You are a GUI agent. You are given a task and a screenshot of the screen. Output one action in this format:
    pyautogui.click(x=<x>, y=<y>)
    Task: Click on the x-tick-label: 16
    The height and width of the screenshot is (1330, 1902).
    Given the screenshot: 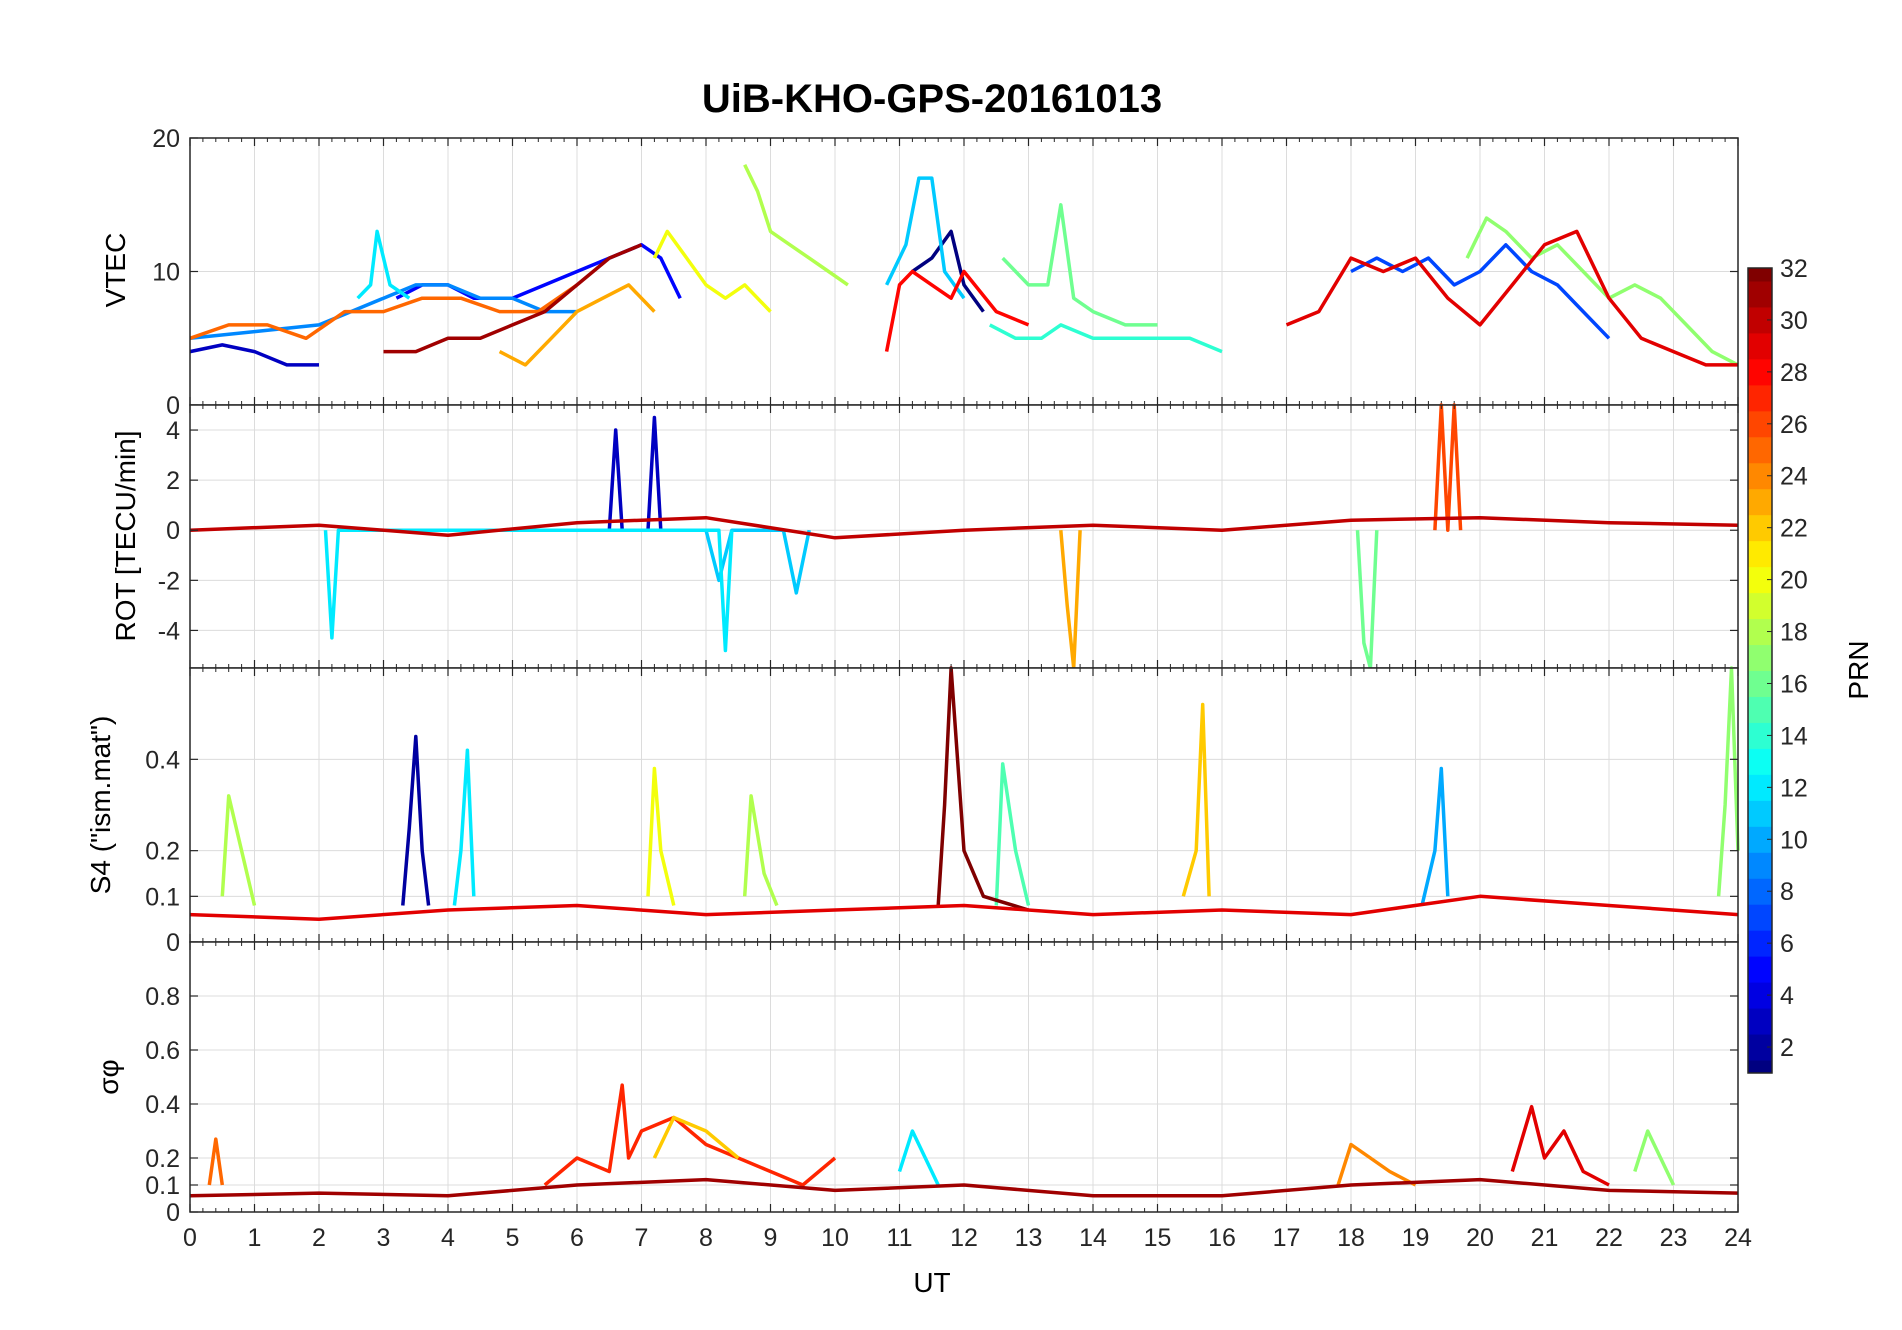 What is the action you would take?
    pyautogui.click(x=1222, y=1238)
    